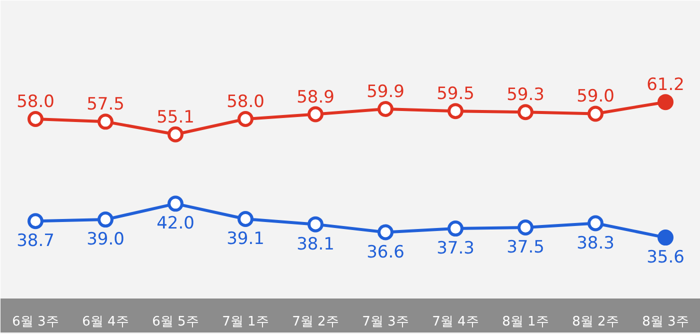 This screenshot has width=700, height=334. What do you see at coordinates (105, 104) in the screenshot?
I see `data-label: 57.5` at bounding box center [105, 104].